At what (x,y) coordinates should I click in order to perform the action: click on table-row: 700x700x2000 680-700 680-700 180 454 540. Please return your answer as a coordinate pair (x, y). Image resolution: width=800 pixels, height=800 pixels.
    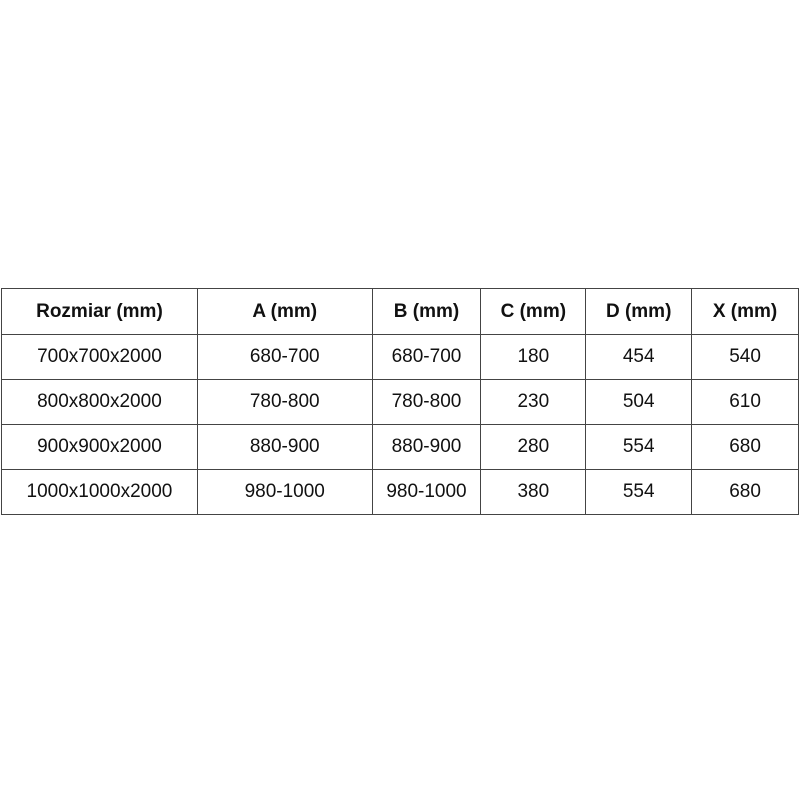
    Looking at the image, I should click on (400, 357).